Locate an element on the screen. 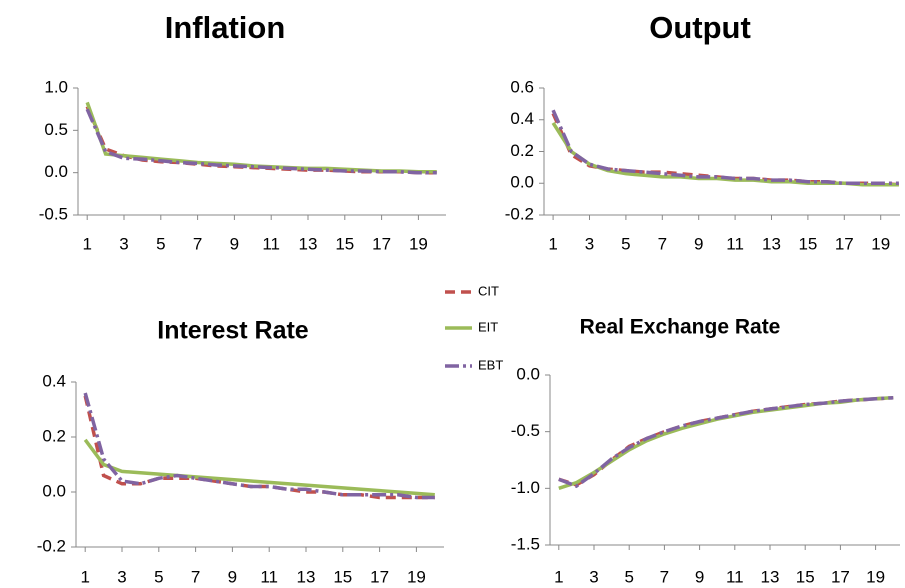 The height and width of the screenshot is (588, 905). chart-title: Real Exchange Rate is located at coordinates (680, 327).